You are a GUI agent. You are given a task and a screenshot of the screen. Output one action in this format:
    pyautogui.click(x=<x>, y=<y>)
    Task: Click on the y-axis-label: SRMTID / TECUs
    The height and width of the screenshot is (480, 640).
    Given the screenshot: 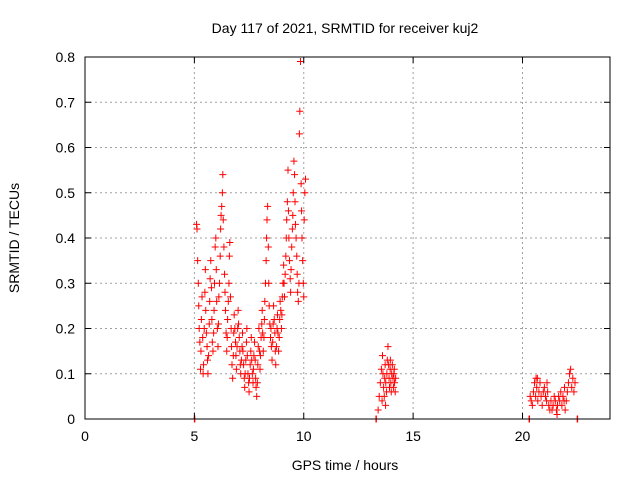 What is the action you would take?
    pyautogui.click(x=14, y=238)
    